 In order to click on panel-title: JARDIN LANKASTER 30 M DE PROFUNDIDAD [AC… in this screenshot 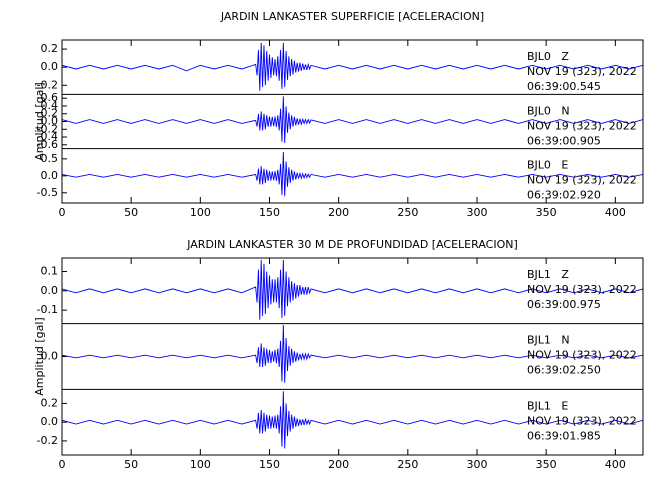, I will do `click(352, 244)`.